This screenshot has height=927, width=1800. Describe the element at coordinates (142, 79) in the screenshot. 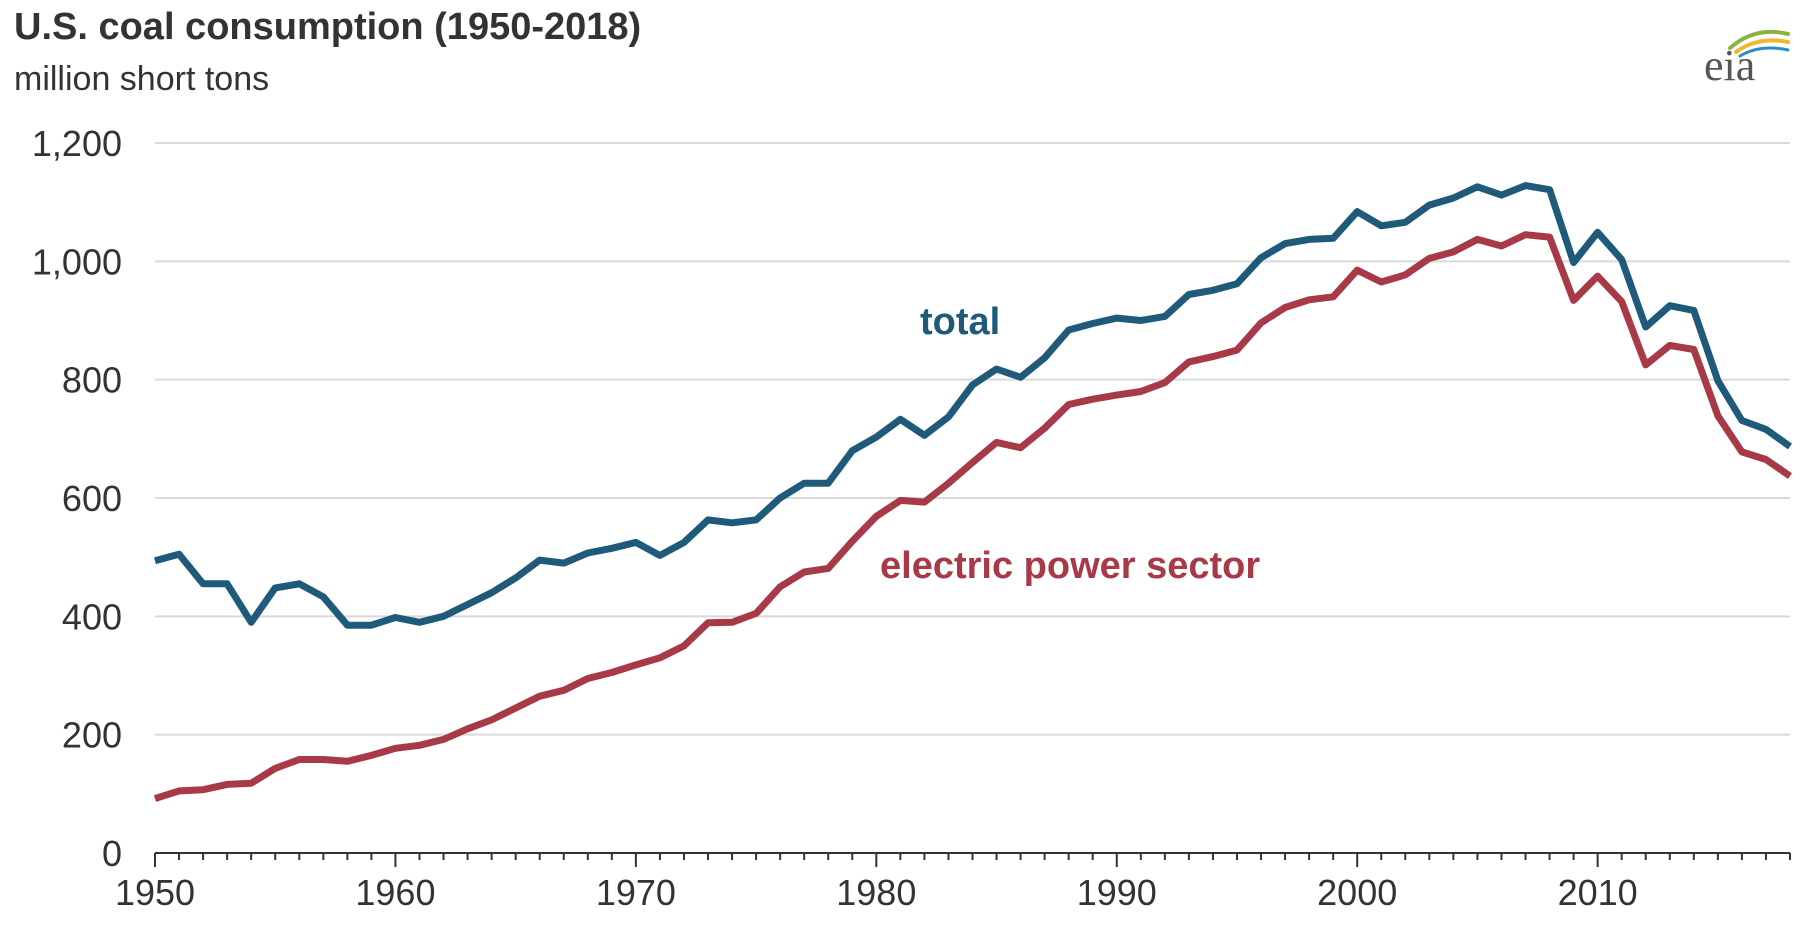

I see `chart-subtitle: million short tons` at that location.